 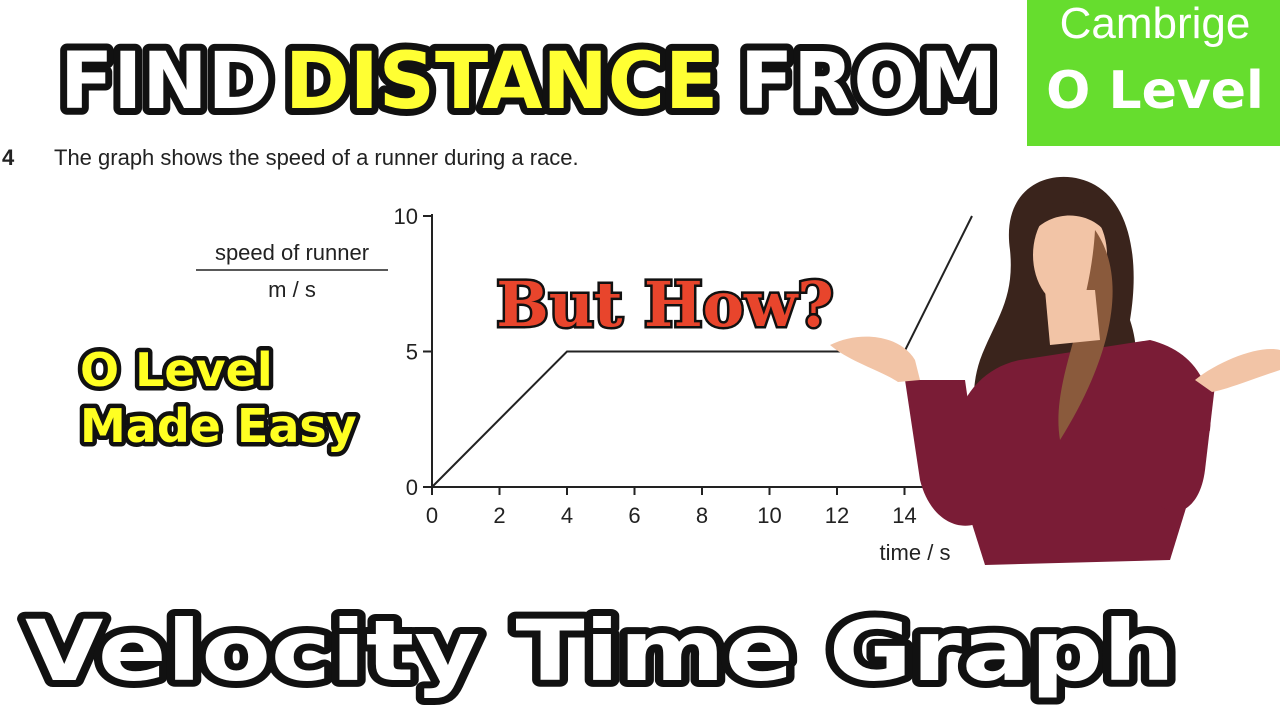 I want to click on y-axis-label: speed of runner, so click(x=292, y=252).